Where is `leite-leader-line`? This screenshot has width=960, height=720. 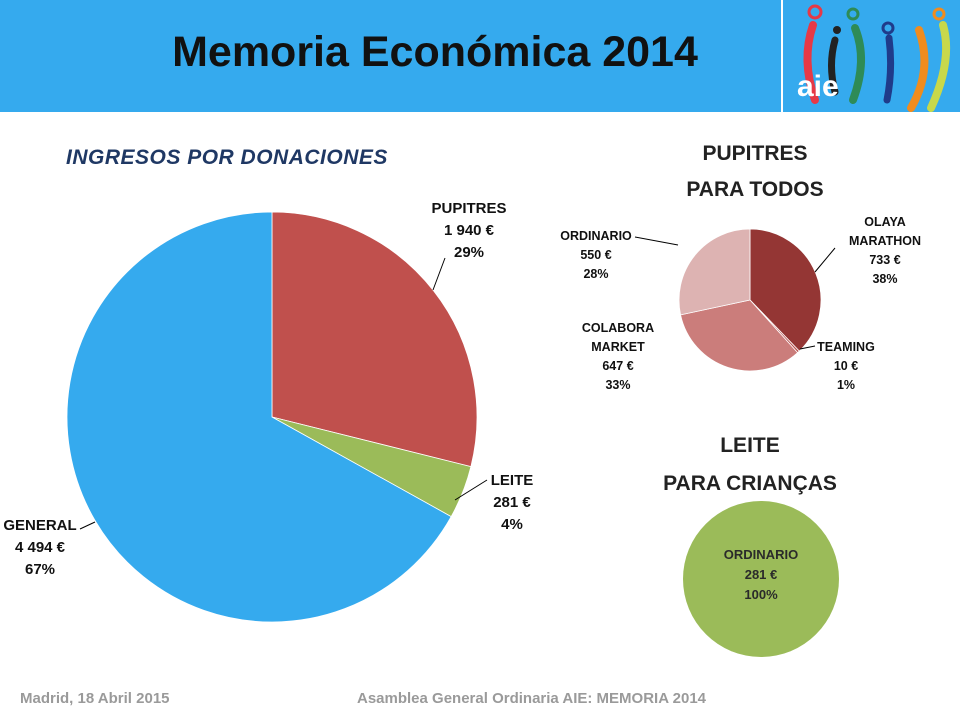
leite-leader-line is located at coordinates (471, 490).